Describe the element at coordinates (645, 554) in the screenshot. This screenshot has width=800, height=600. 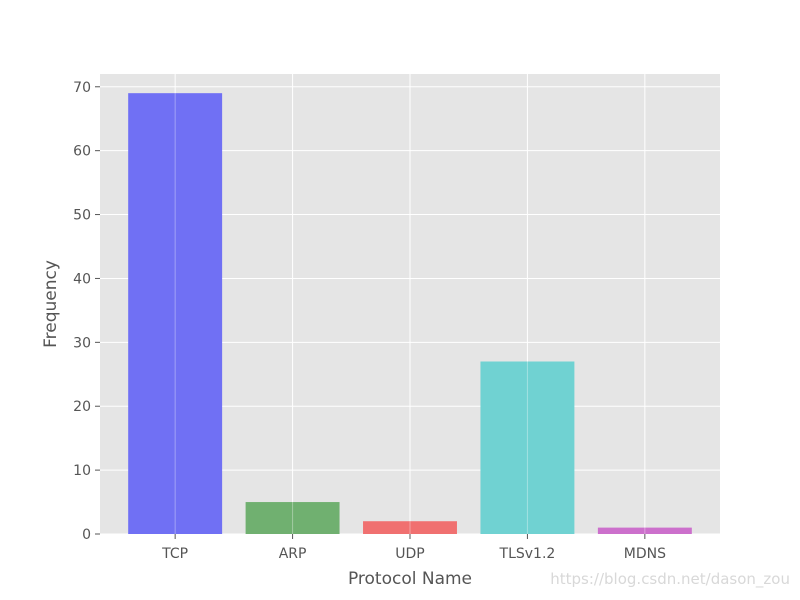
I see `x-tick-label: MDNS` at that location.